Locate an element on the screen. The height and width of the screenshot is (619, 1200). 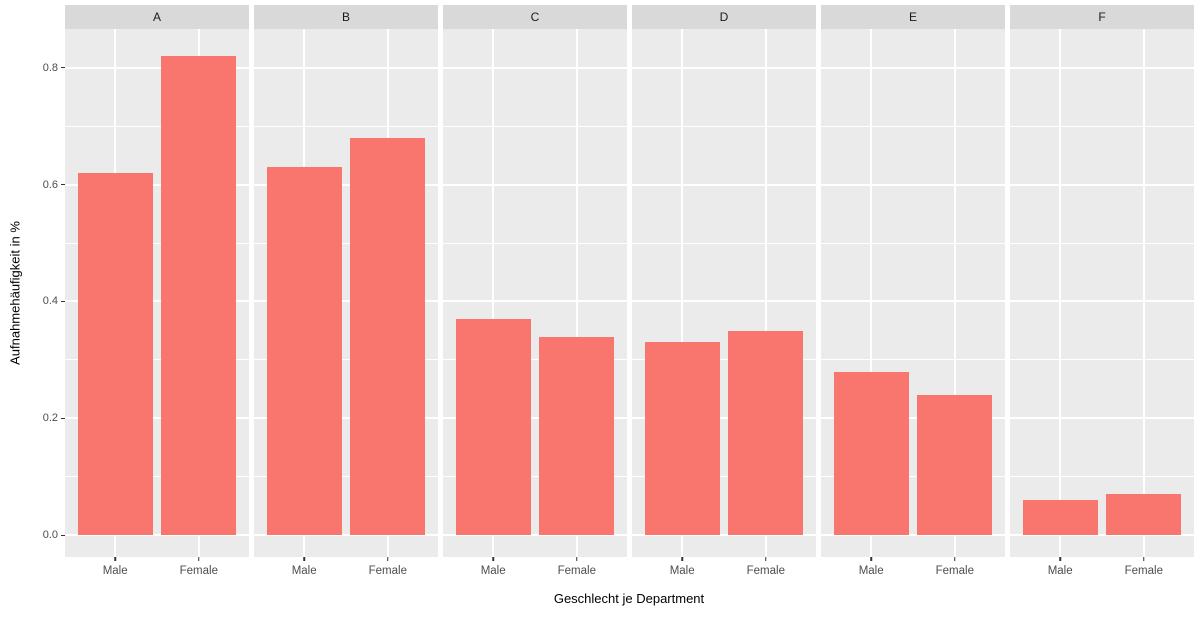
facet-strip-label: D is located at coordinates (724, 17).